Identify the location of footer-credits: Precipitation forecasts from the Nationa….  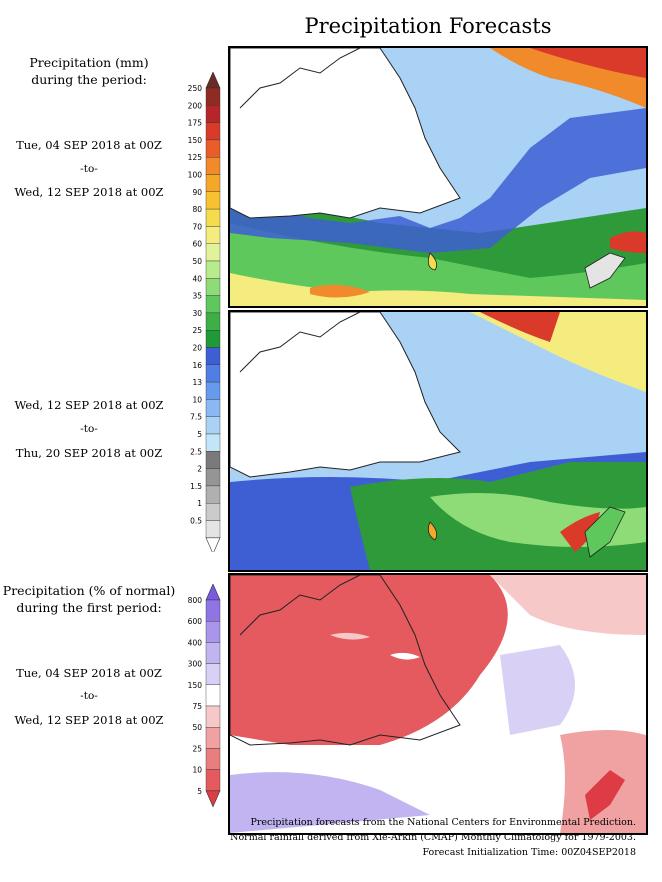
(433, 837).